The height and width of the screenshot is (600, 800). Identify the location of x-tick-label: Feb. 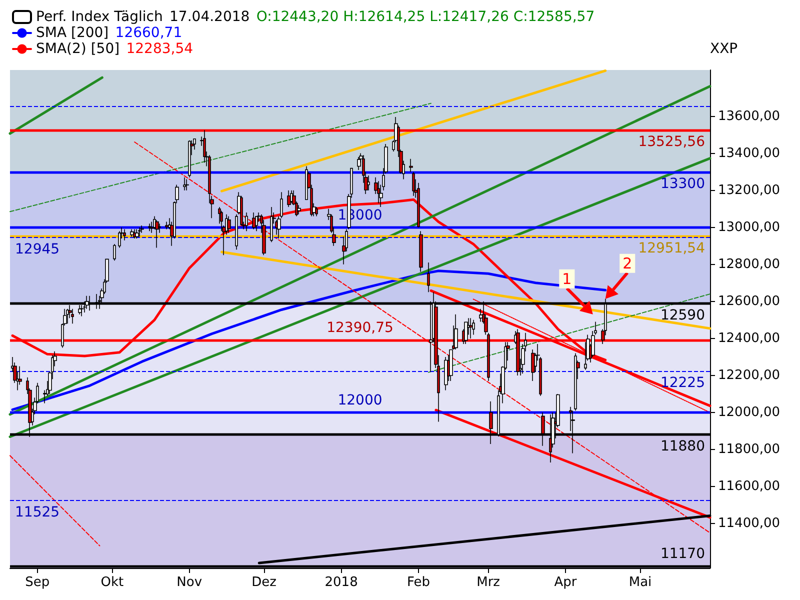
(418, 582).